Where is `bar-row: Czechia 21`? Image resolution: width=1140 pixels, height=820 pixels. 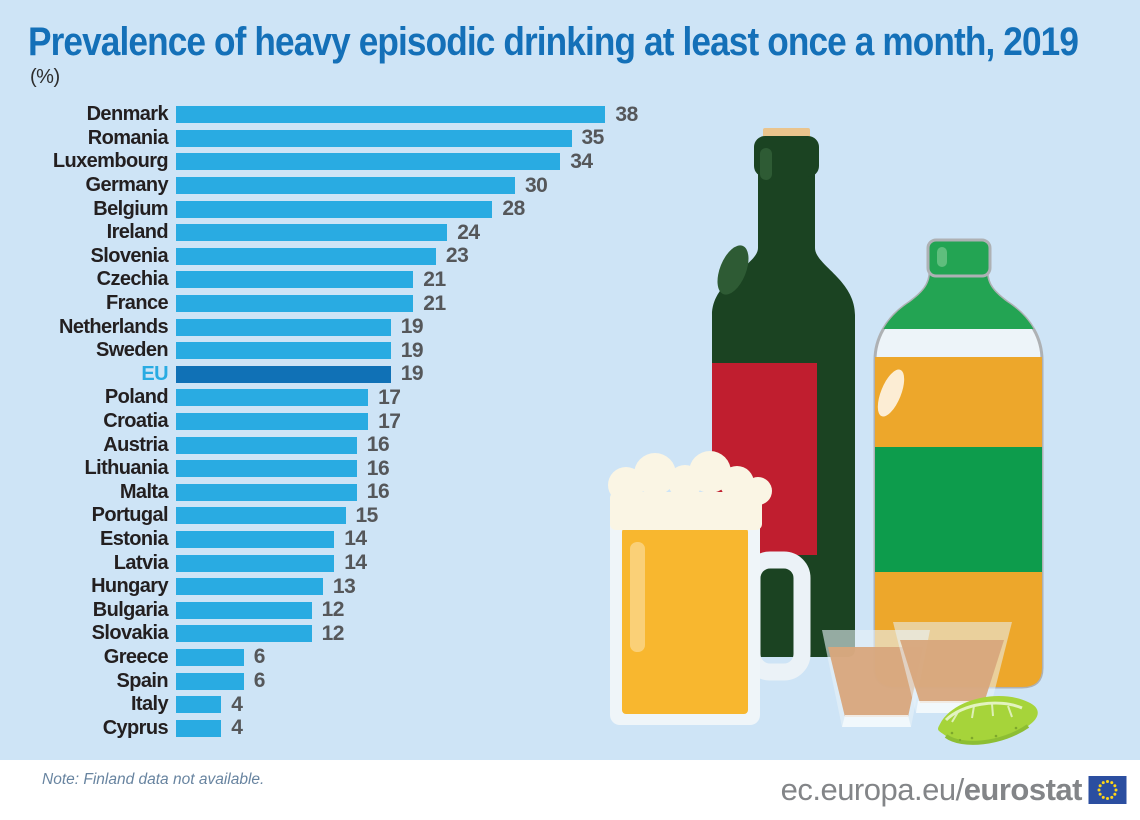 bar-row: Czechia 21 is located at coordinates (360, 280).